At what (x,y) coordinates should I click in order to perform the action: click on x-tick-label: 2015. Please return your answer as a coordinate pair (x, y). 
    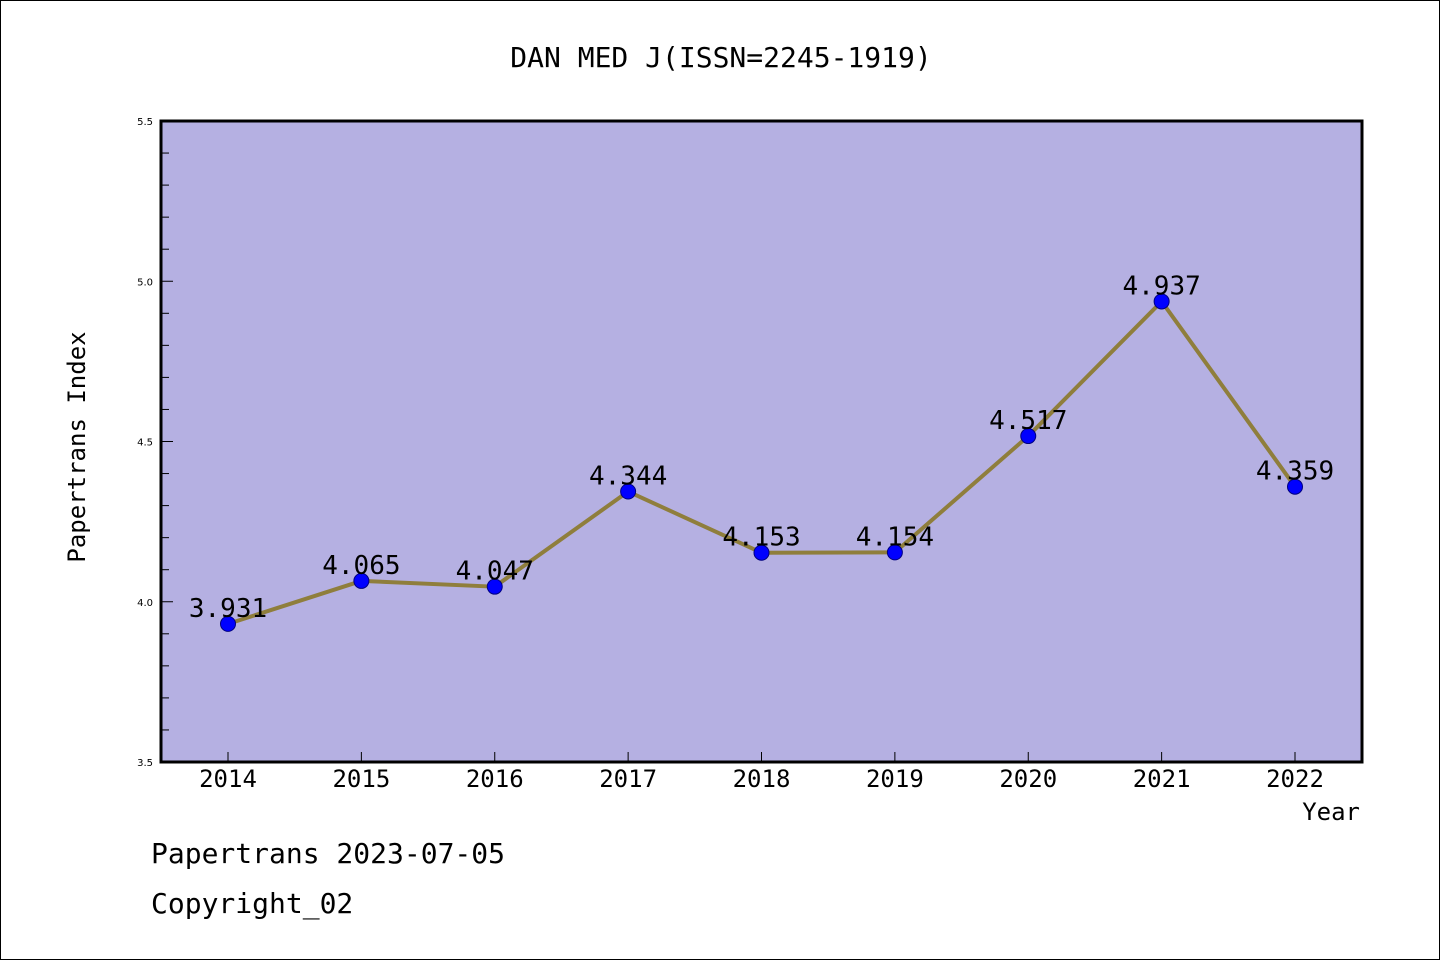
    Looking at the image, I should click on (361, 779).